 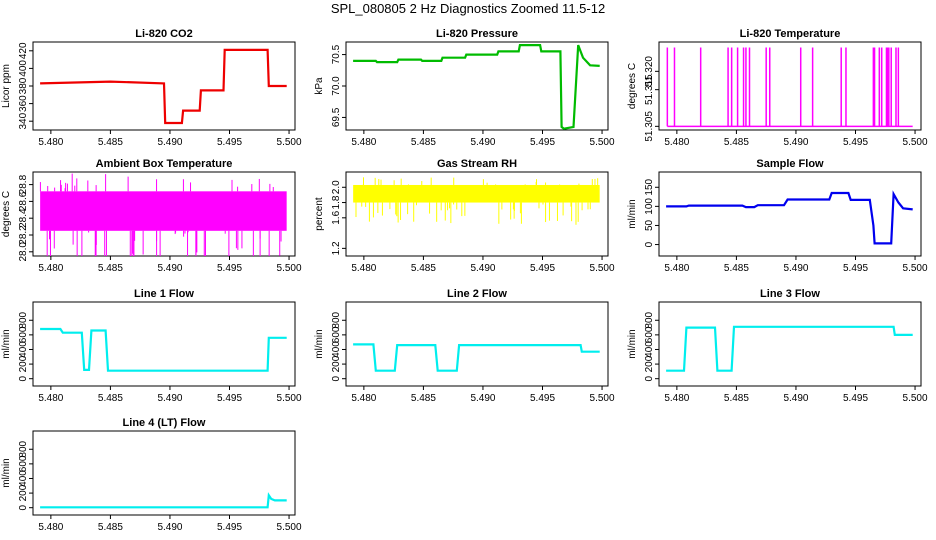 What do you see at coordinates (336, 248) in the screenshot?
I see `y-tick-label: 1.2` at bounding box center [336, 248].